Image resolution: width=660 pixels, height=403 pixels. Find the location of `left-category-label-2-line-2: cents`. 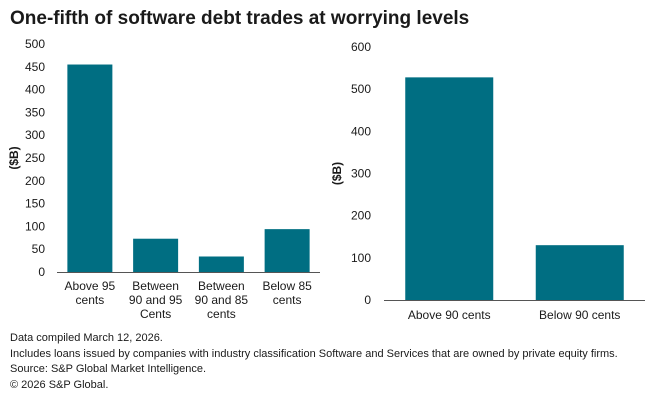

left-category-label-2-line-2: cents is located at coordinates (221, 314).